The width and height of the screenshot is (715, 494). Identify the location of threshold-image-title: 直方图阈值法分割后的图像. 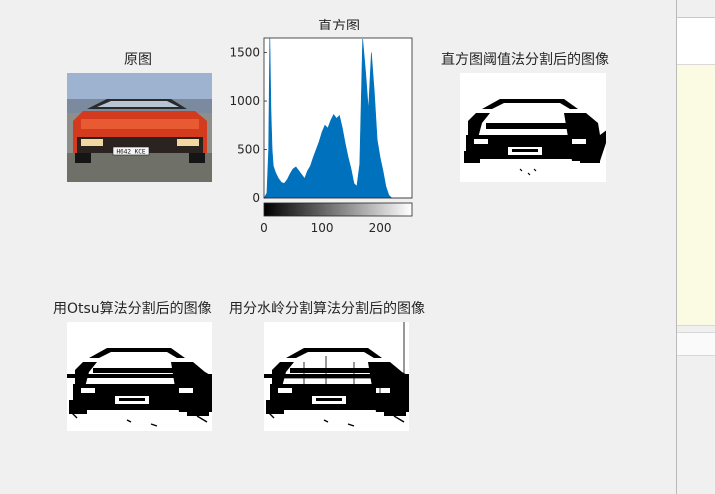
(525, 60).